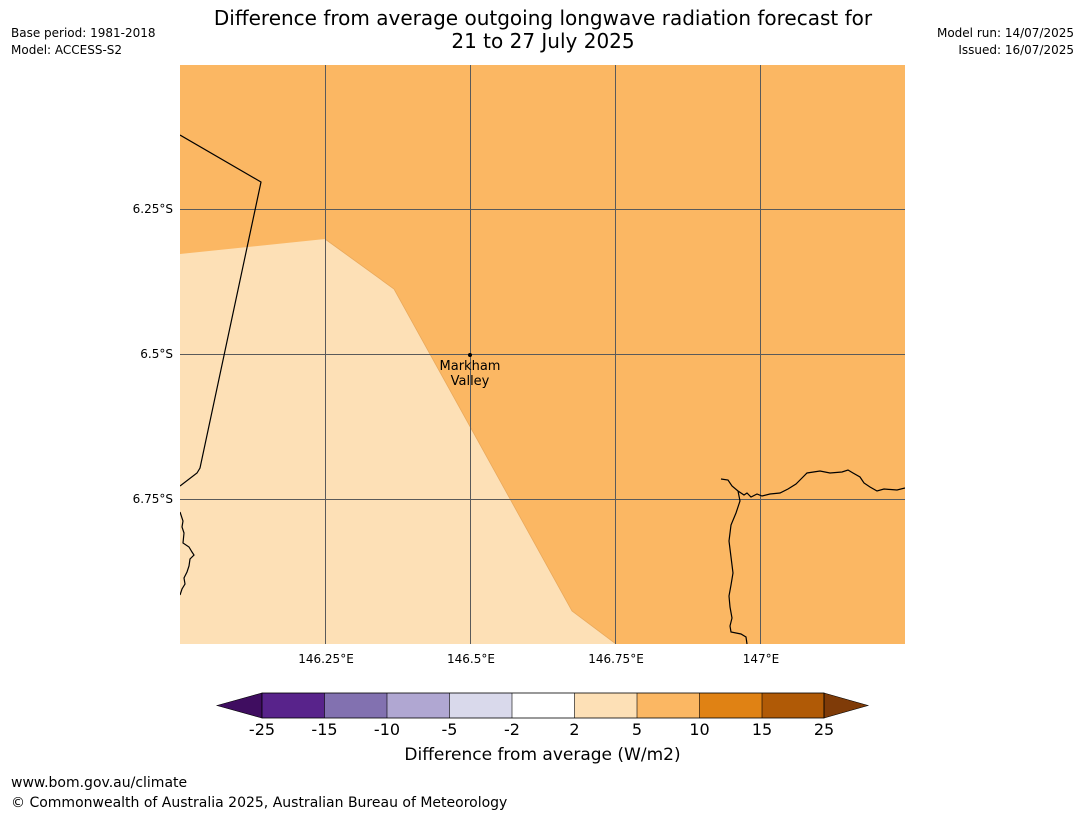 This screenshot has height=816, width=1085. What do you see at coordinates (1005, 33) in the screenshot?
I see `model-run: Model run: 14/07/2025` at bounding box center [1005, 33].